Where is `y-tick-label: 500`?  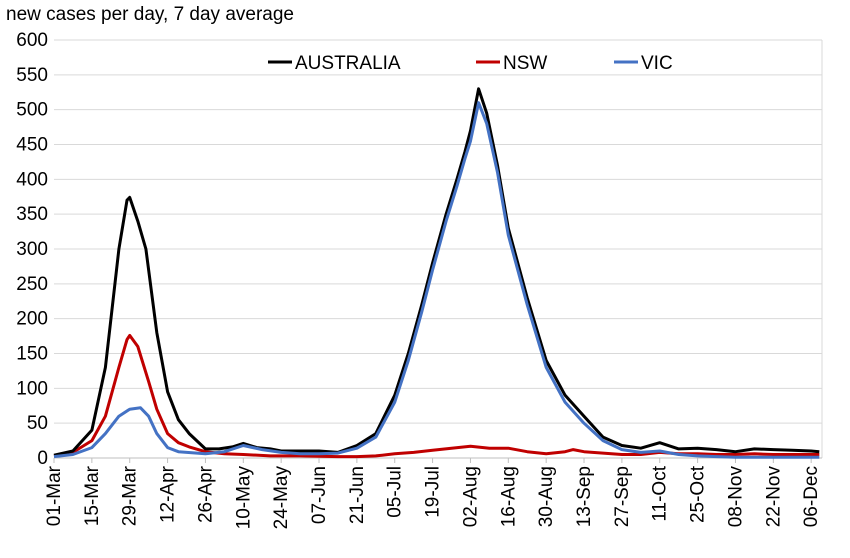 y-tick-label: 500 is located at coordinates (32, 110).